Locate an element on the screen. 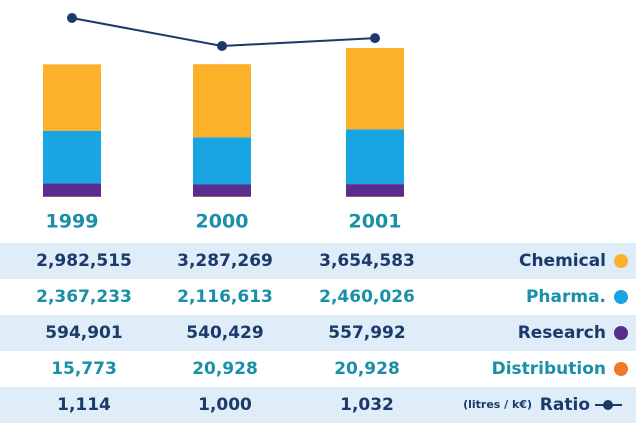 The width and height of the screenshot is (636, 423). value-label: 2,982,515 is located at coordinates (84, 261).